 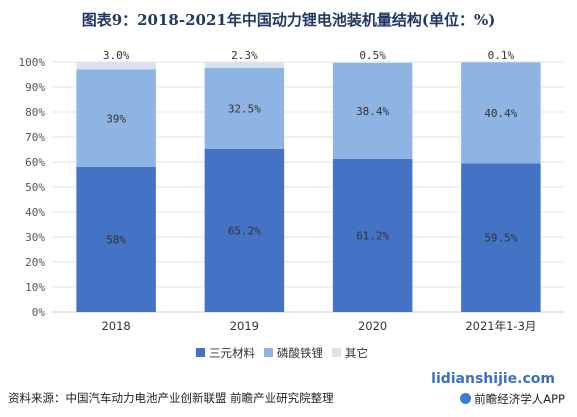 What do you see at coordinates (244, 326) in the screenshot?
I see `x-tick-label: 2019` at bounding box center [244, 326].